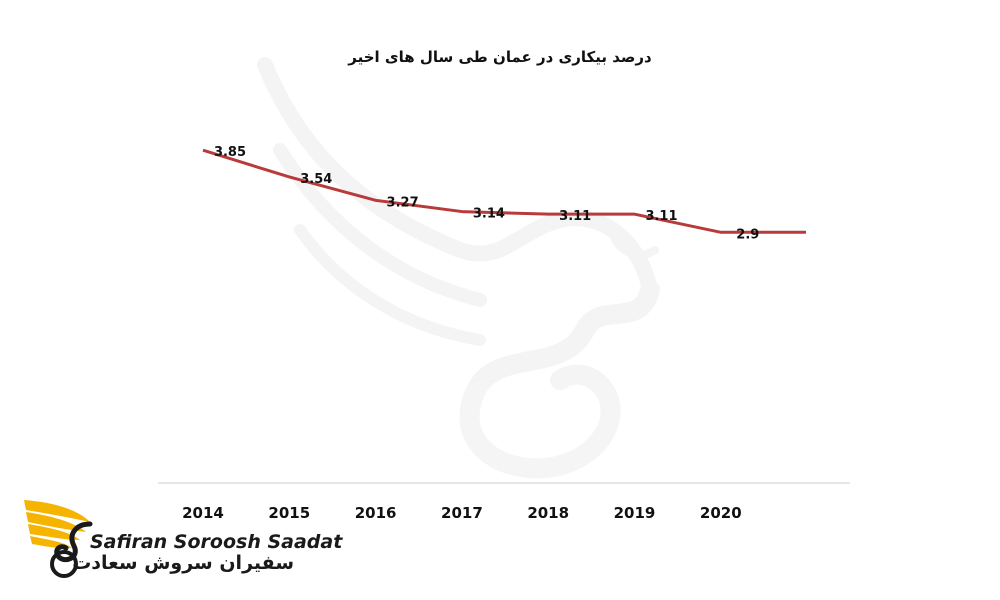 The width and height of the screenshot is (1000, 600). I want to click on x-tick-label: 2017, so click(462, 513).